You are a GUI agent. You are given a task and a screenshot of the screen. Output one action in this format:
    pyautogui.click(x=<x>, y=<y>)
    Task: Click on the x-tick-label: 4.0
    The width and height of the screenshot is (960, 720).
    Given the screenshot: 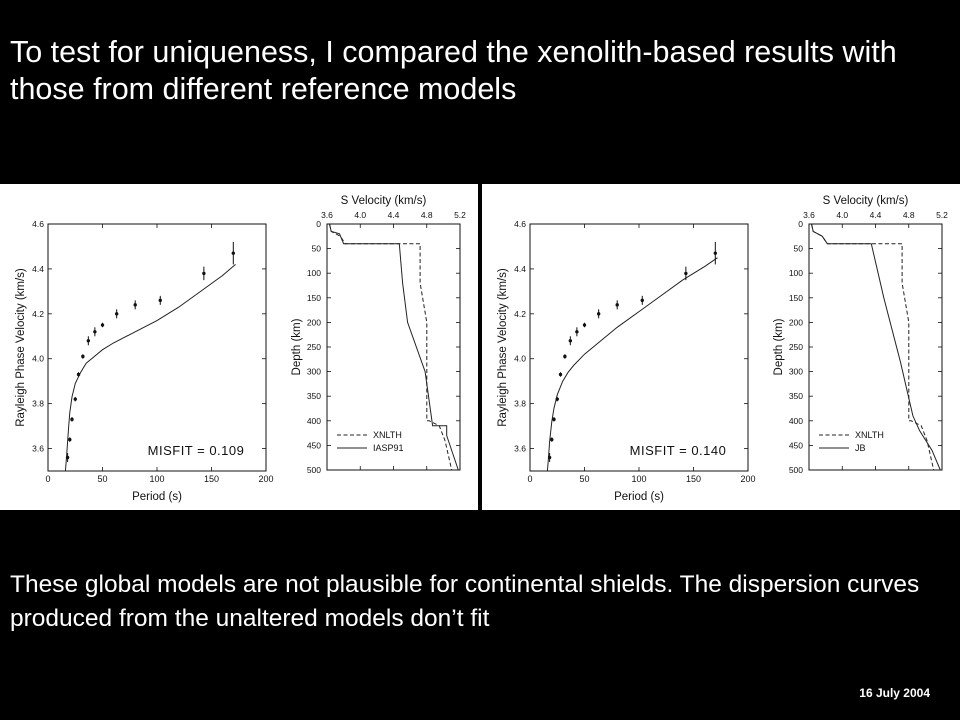 What is the action you would take?
    pyautogui.click(x=842, y=215)
    